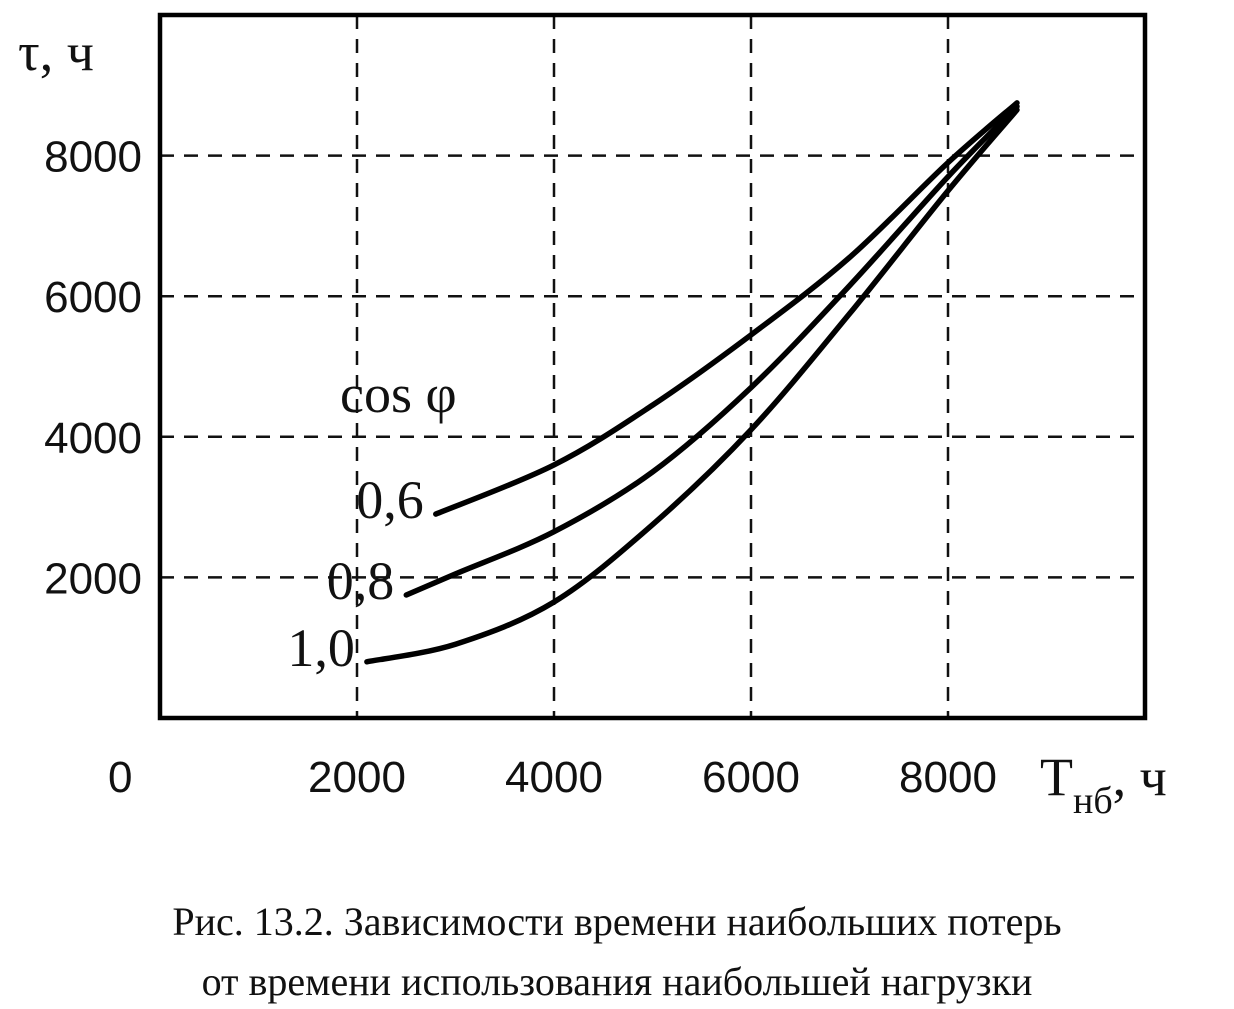  I want to click on x-tick-label: 8000, so click(948, 777).